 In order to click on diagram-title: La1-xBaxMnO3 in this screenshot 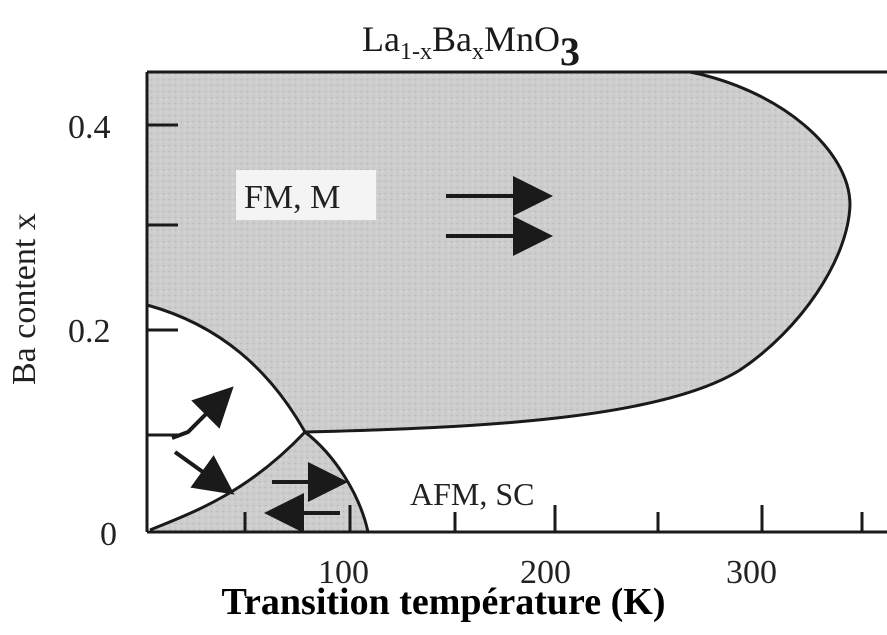, I will do `click(471, 46)`.